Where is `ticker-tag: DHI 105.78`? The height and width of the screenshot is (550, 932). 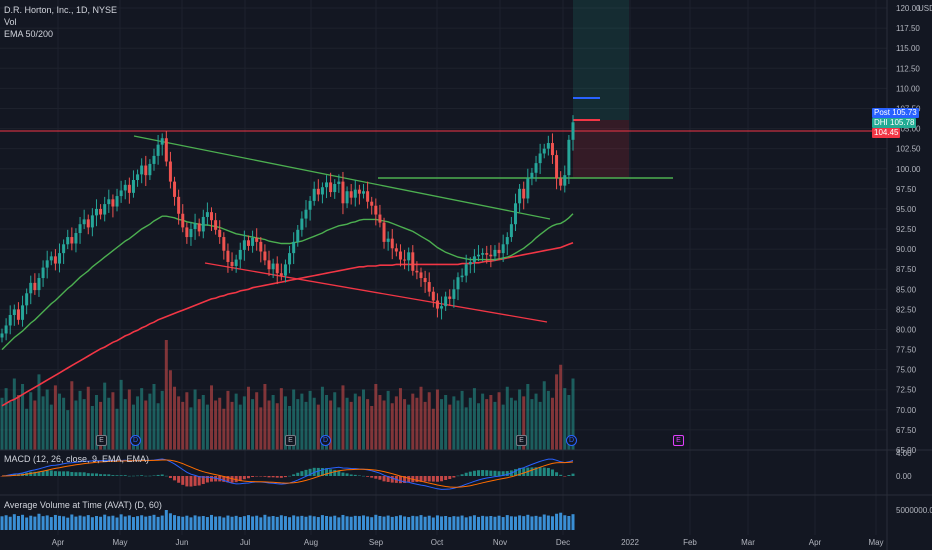
ticker-tag: DHI 105.78 is located at coordinates (894, 123).